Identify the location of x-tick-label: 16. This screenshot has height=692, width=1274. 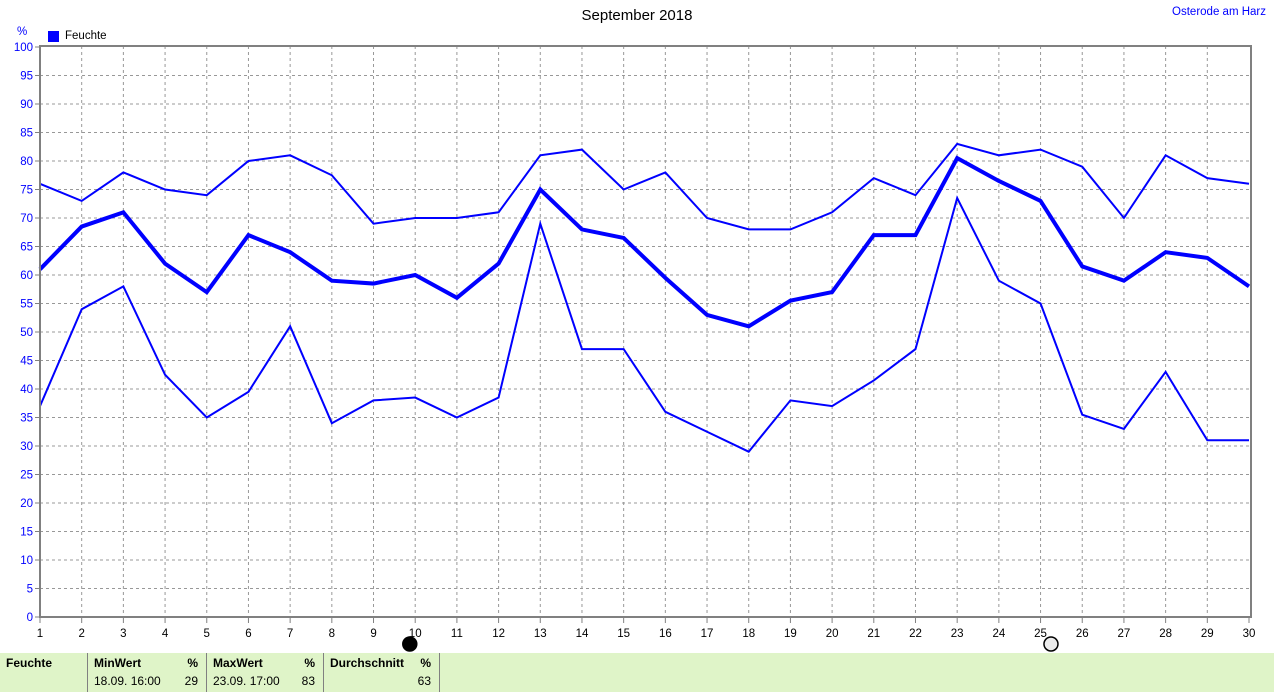
(665, 634).